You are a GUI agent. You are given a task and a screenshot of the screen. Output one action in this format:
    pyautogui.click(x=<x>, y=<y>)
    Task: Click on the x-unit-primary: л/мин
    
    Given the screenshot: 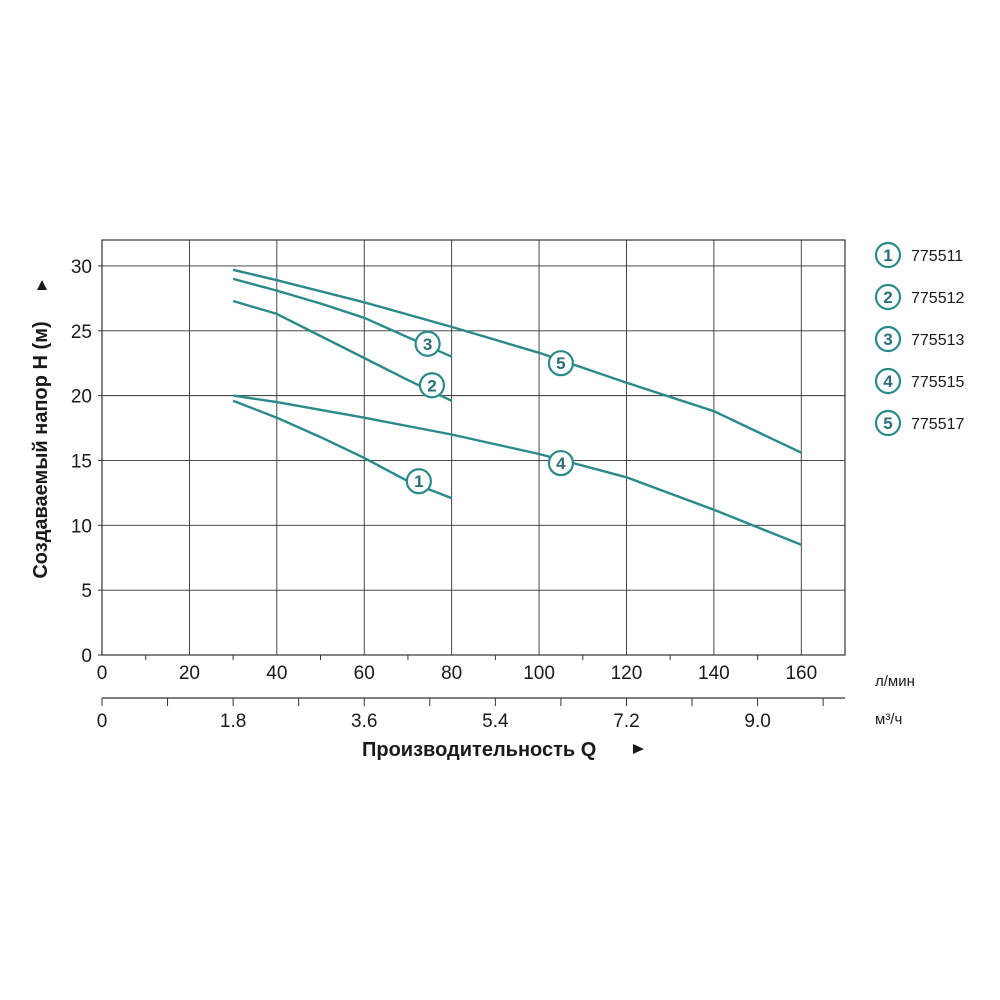 What is the action you would take?
    pyautogui.click(x=895, y=681)
    